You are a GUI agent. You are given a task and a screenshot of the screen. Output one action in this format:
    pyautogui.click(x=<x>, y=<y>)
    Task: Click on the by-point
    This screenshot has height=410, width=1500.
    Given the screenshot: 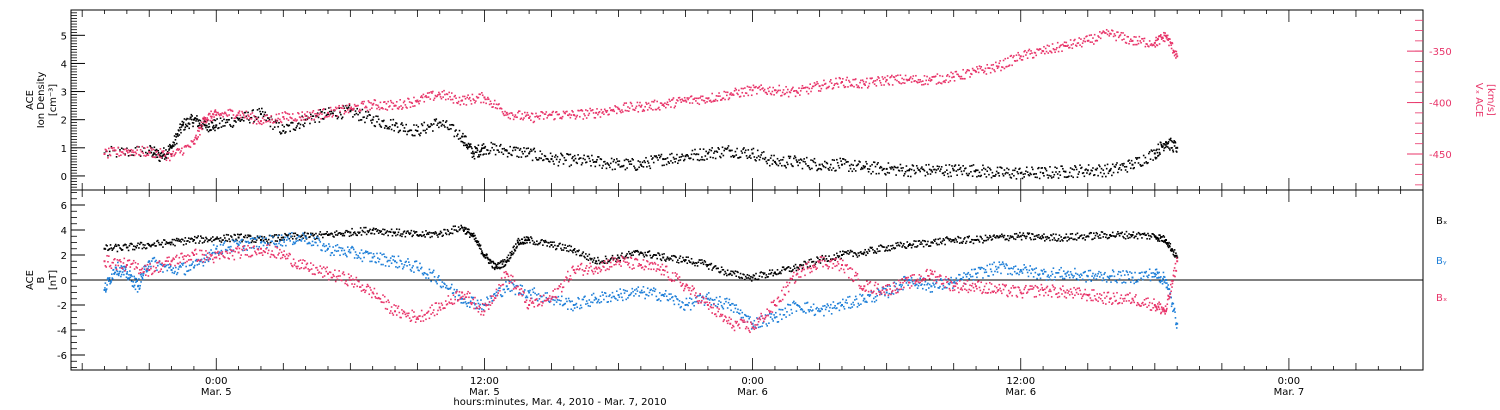 What is the action you would take?
    pyautogui.click(x=283, y=240)
    